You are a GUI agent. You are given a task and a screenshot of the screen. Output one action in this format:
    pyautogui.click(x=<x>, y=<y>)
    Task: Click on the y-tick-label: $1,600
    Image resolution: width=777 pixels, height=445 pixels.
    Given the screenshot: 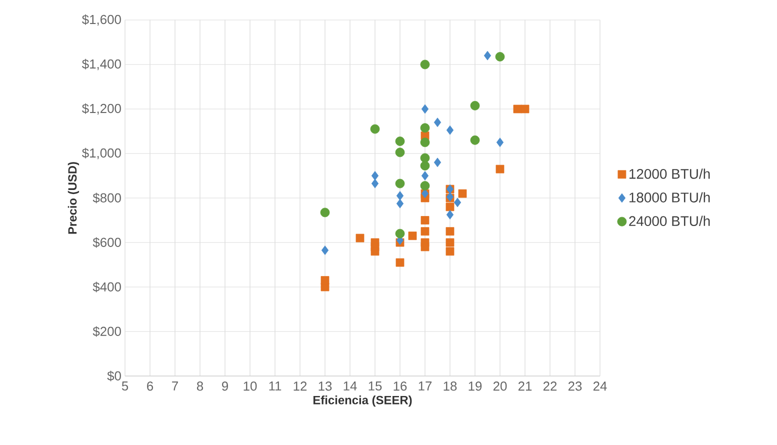 What is the action you would take?
    pyautogui.click(x=101, y=20)
    